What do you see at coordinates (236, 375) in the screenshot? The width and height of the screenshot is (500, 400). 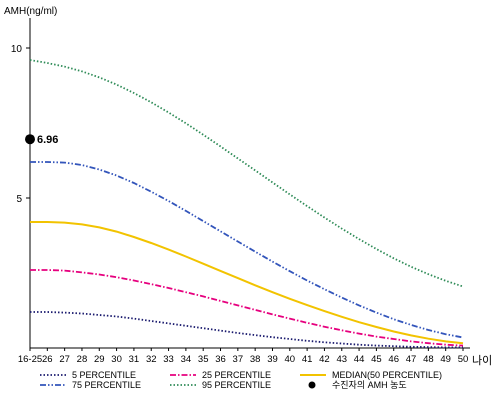 I see `legend-label: 25 PERCENTILE` at bounding box center [236, 375].